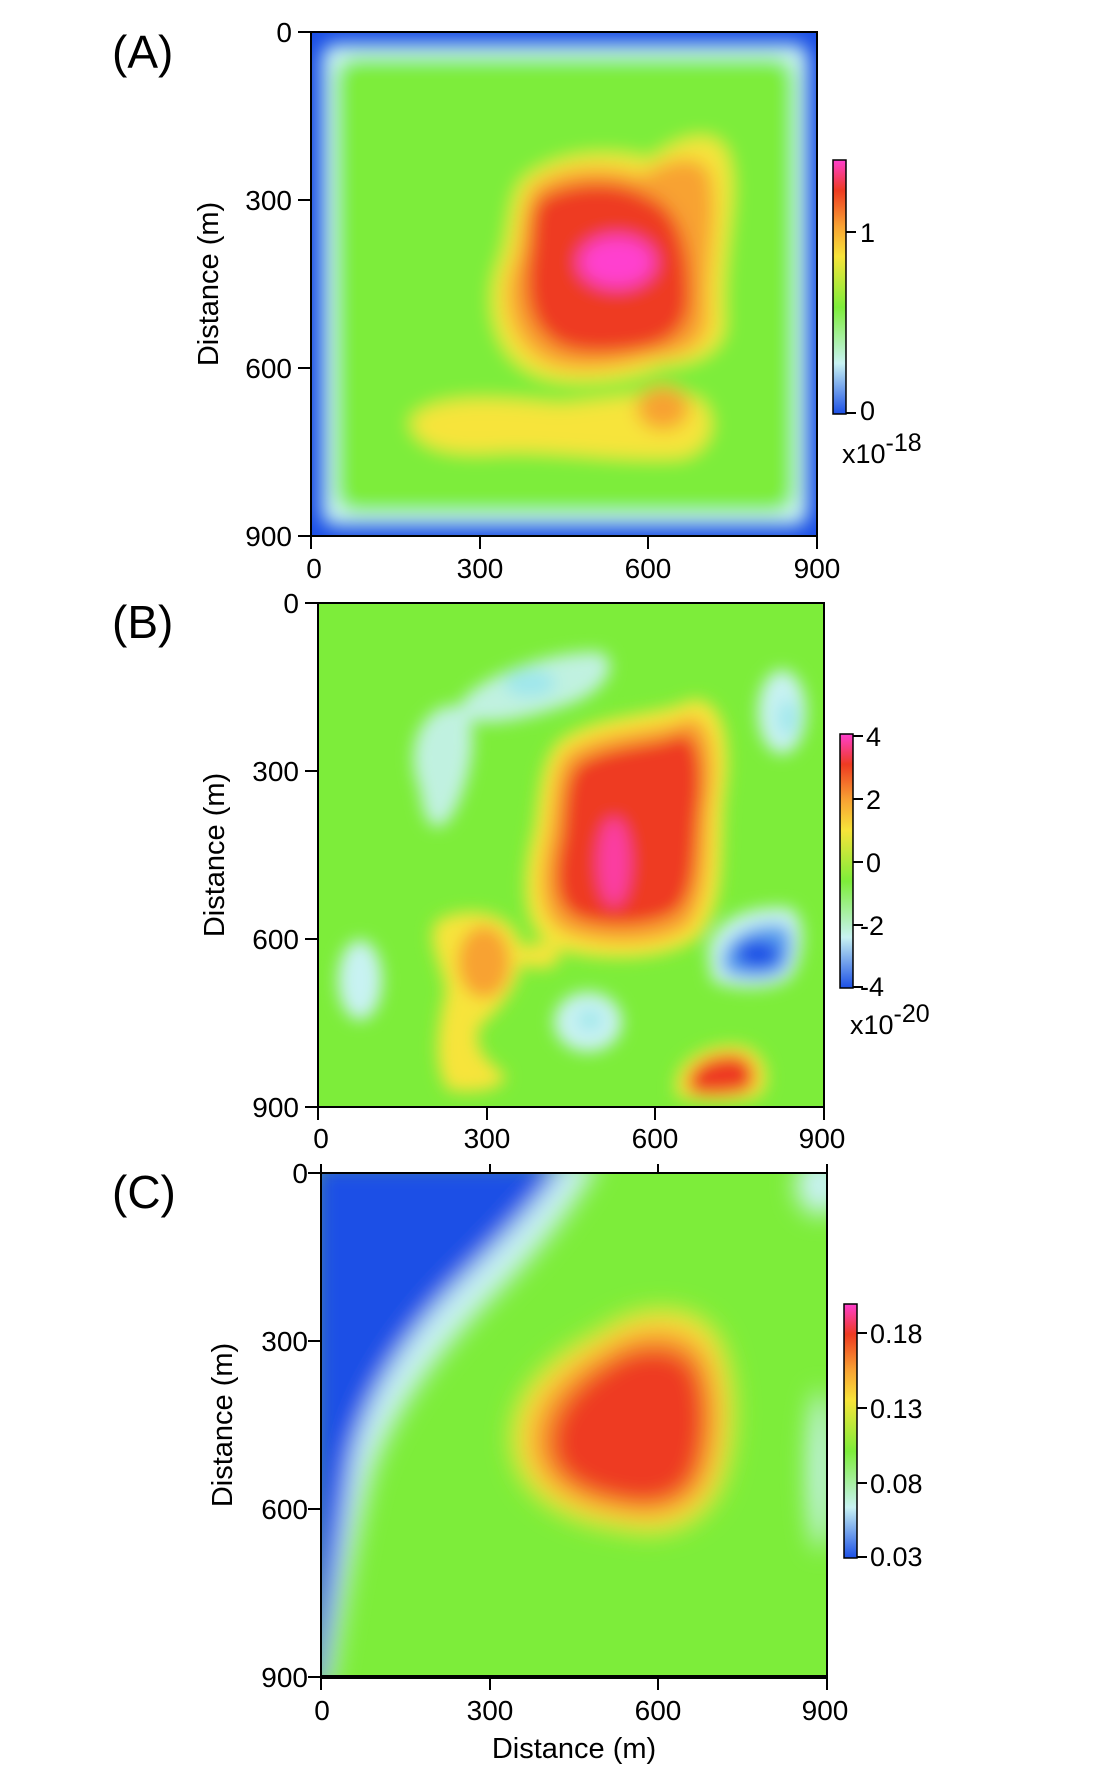  I want to click on panel-a-frame, so click(564, 284).